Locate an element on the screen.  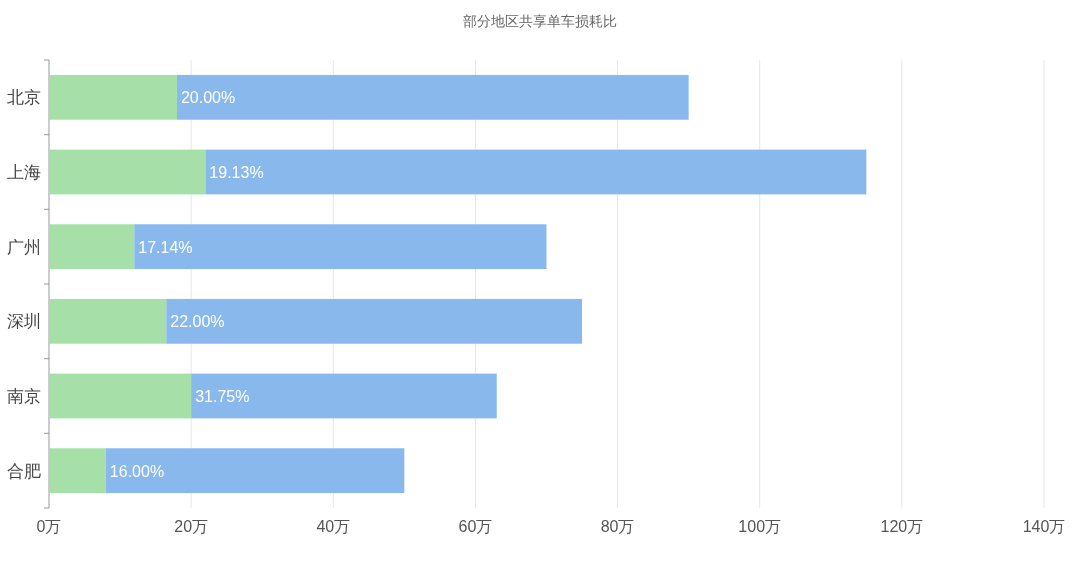
x-tick-label: 0万 is located at coordinates (49, 526).